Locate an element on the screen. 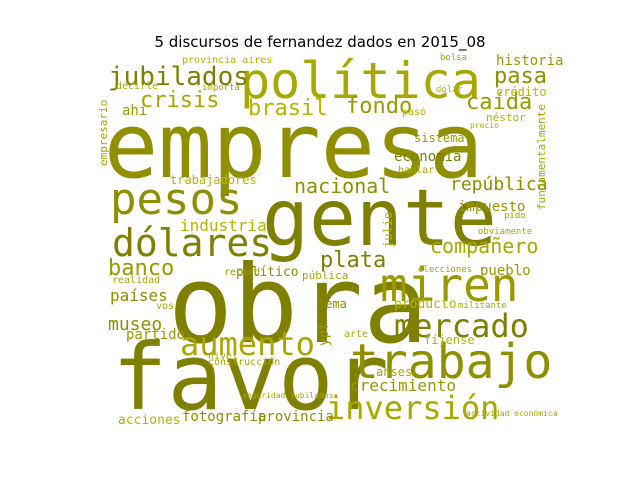 The height and width of the screenshot is (480, 640). word: crisis is located at coordinates (180, 100).